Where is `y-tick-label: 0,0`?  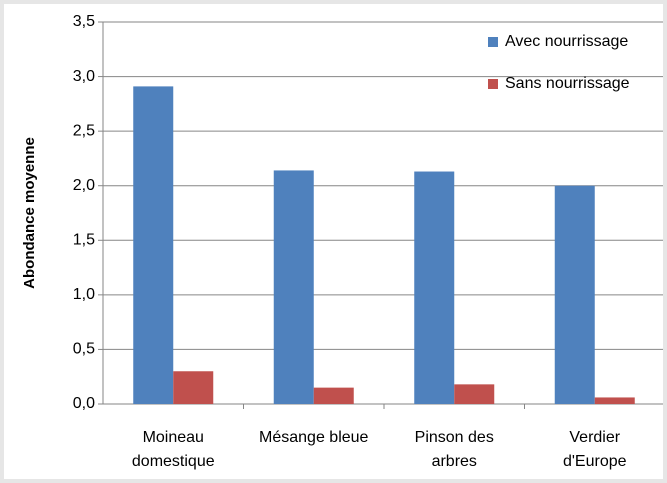 y-tick-label: 0,0 is located at coordinates (84, 403).